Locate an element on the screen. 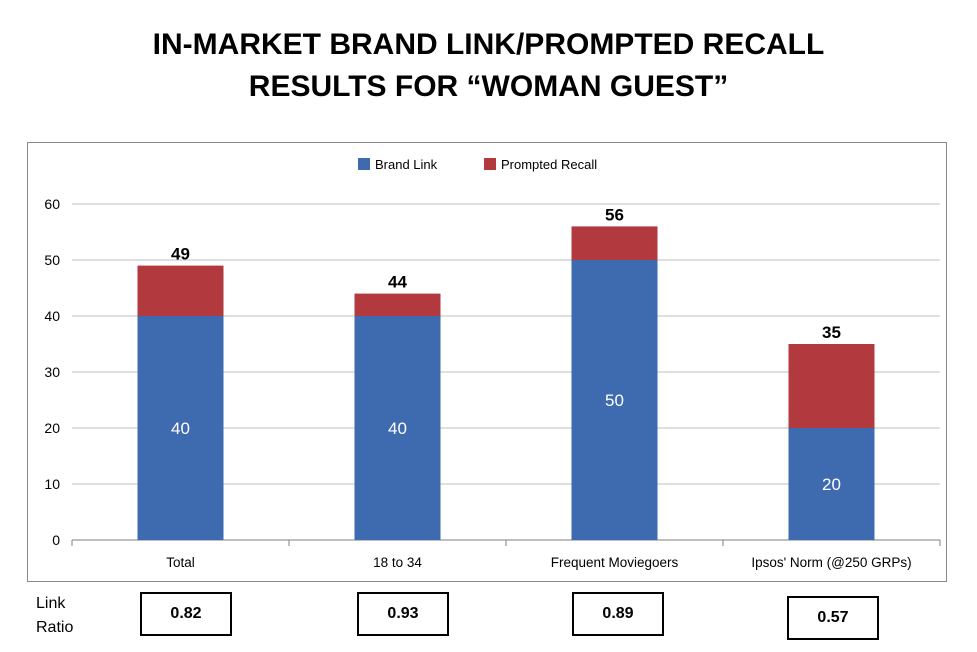  legend-swatch-prompted-recall is located at coordinates (490, 164).